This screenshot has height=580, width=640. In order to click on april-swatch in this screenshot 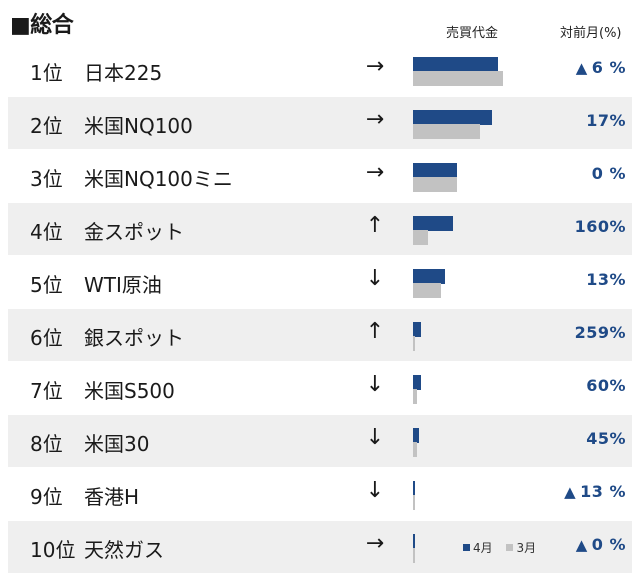, I will do `click(466, 547)`.